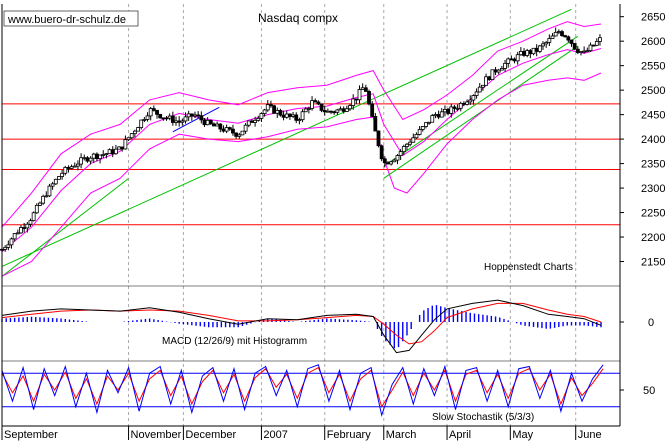 This screenshot has width=671, height=442. I want to click on chart-title: Nasdaq compx, so click(298, 18).